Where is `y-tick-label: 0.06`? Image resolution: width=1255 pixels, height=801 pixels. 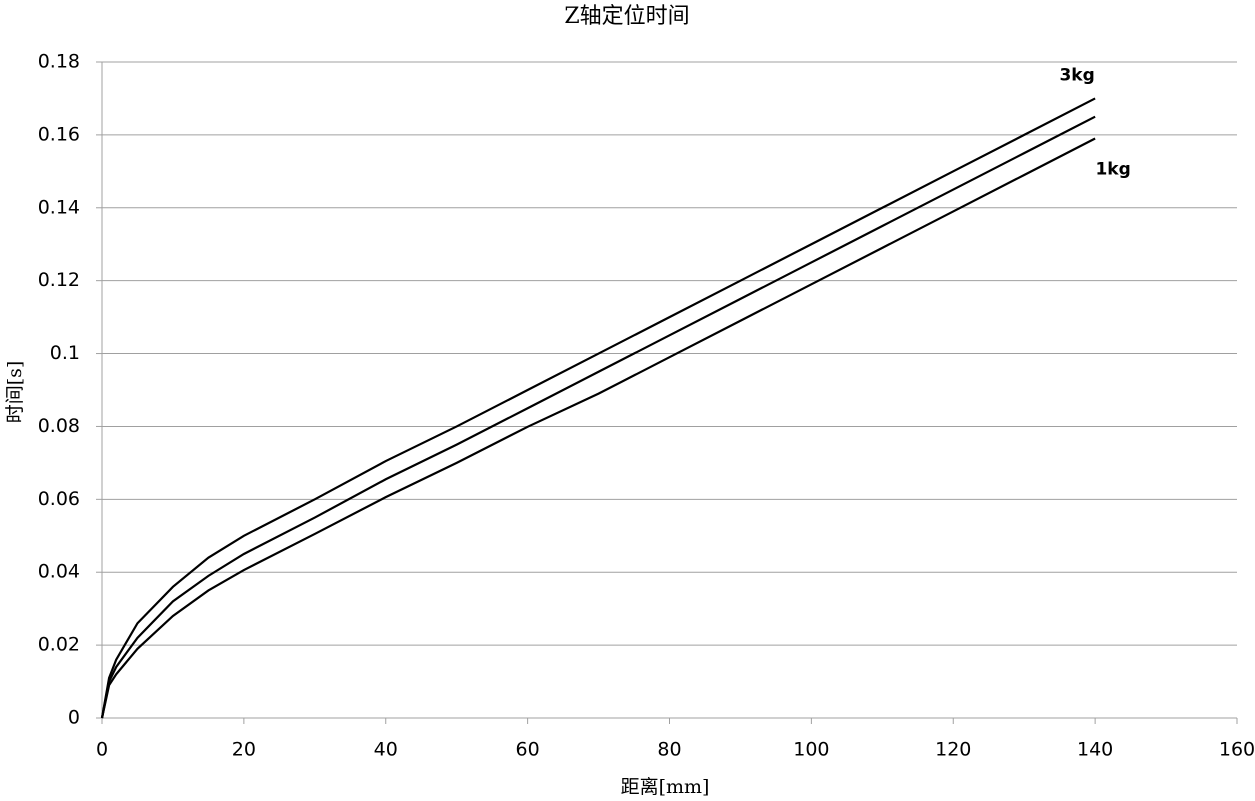 y-tick-label: 0.06 is located at coordinates (59, 499).